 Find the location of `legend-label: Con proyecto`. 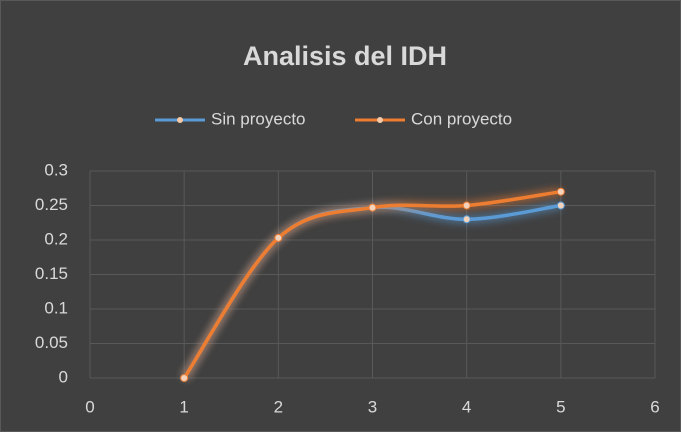

legend-label: Con proyecto is located at coordinates (461, 118).